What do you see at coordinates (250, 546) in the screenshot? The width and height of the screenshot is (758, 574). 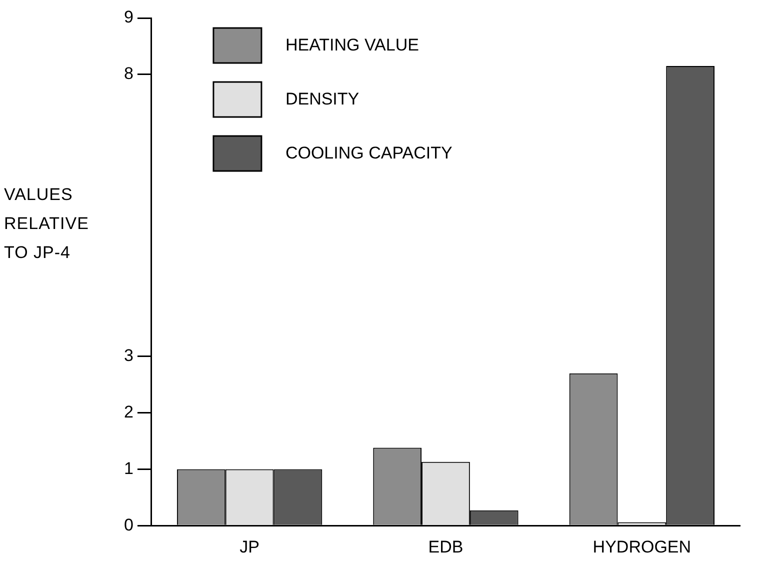 I see `x-tick-label: JP` at bounding box center [250, 546].